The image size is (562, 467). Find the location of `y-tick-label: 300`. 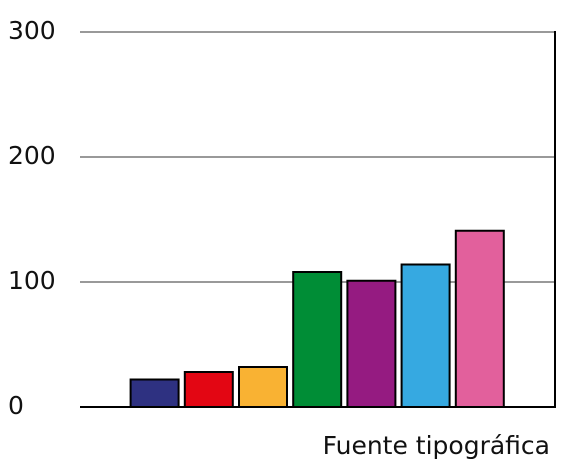

y-tick-label: 300 is located at coordinates (32, 30).